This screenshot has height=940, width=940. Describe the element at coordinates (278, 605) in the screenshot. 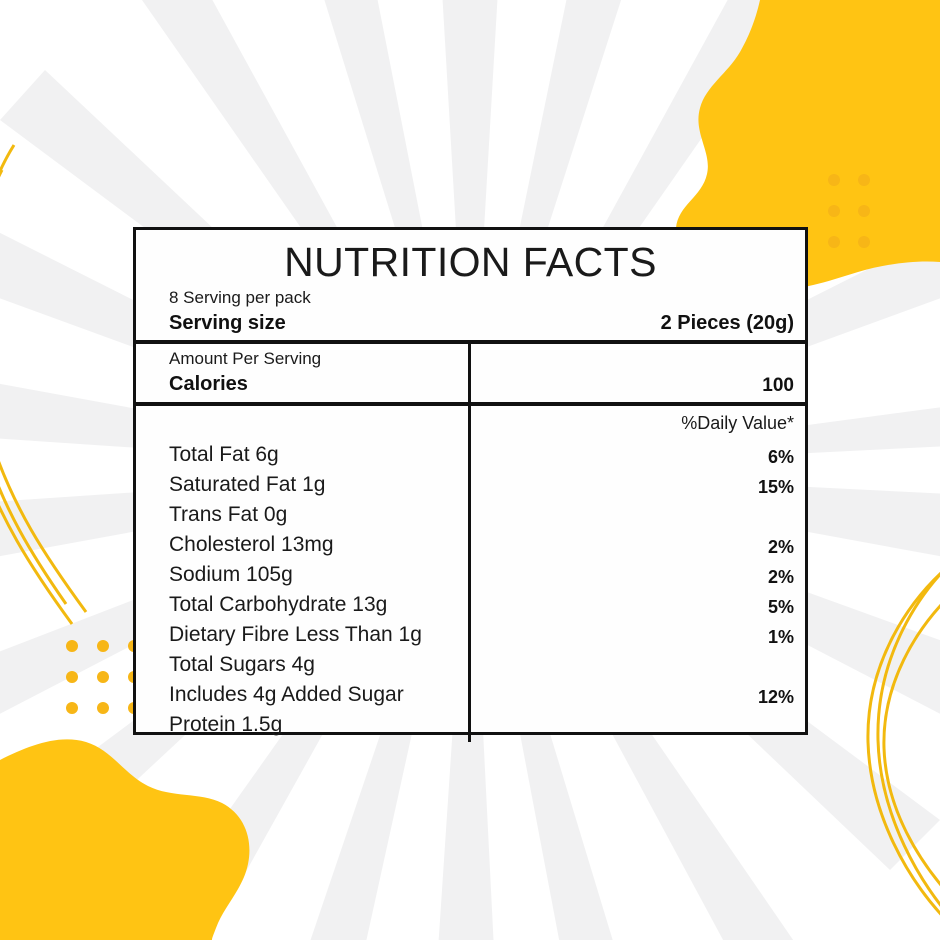

I see `nutrient-row-name: Total Carbohydrate 13g` at that location.